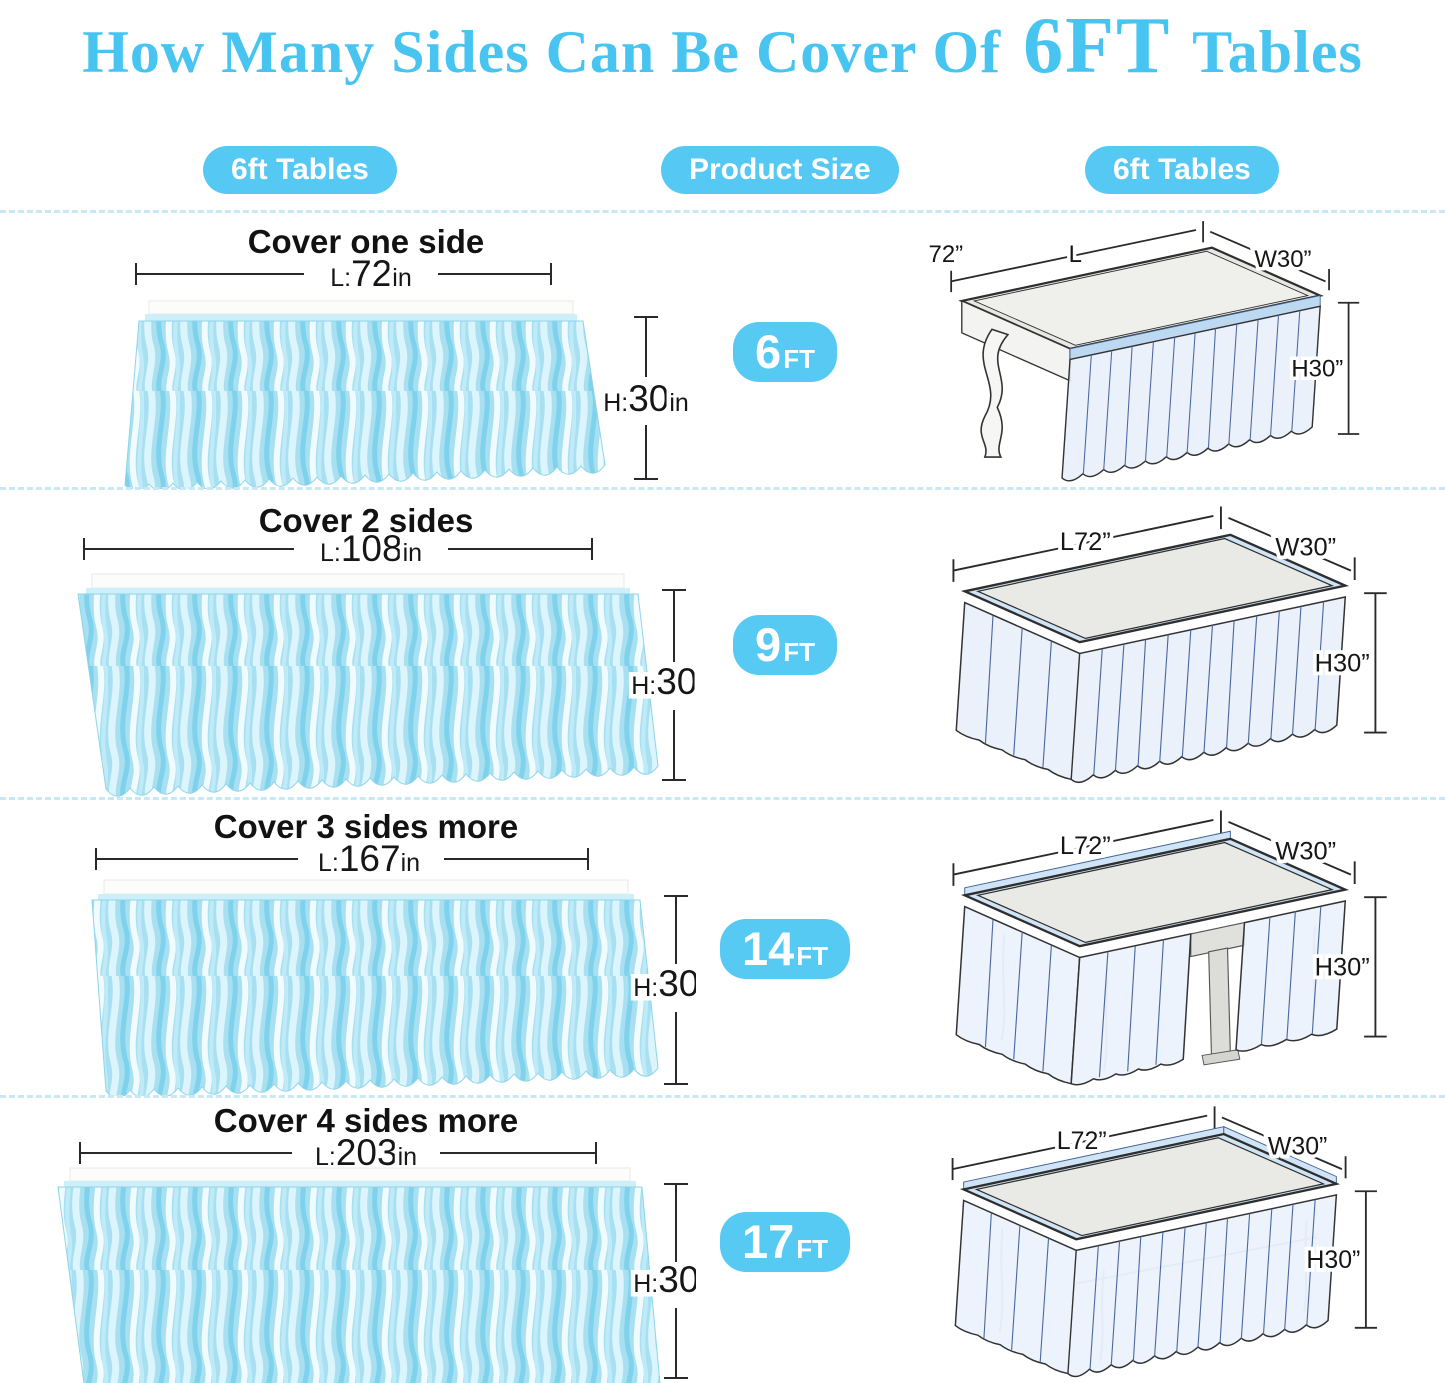 This screenshot has height=1383, width=1445. I want to click on table-diagram-14ft: L72” W30” H30”, so click(1169, 948).